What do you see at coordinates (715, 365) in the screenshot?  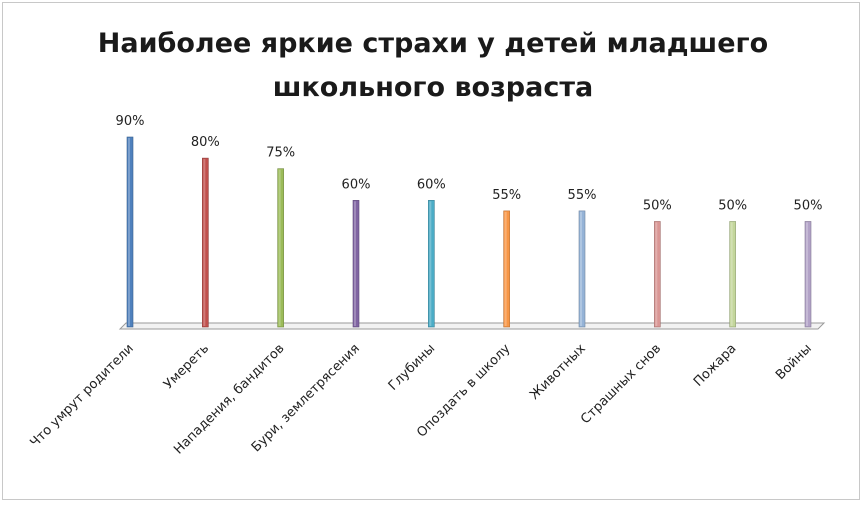 I see `category-label: Пожара` at bounding box center [715, 365].